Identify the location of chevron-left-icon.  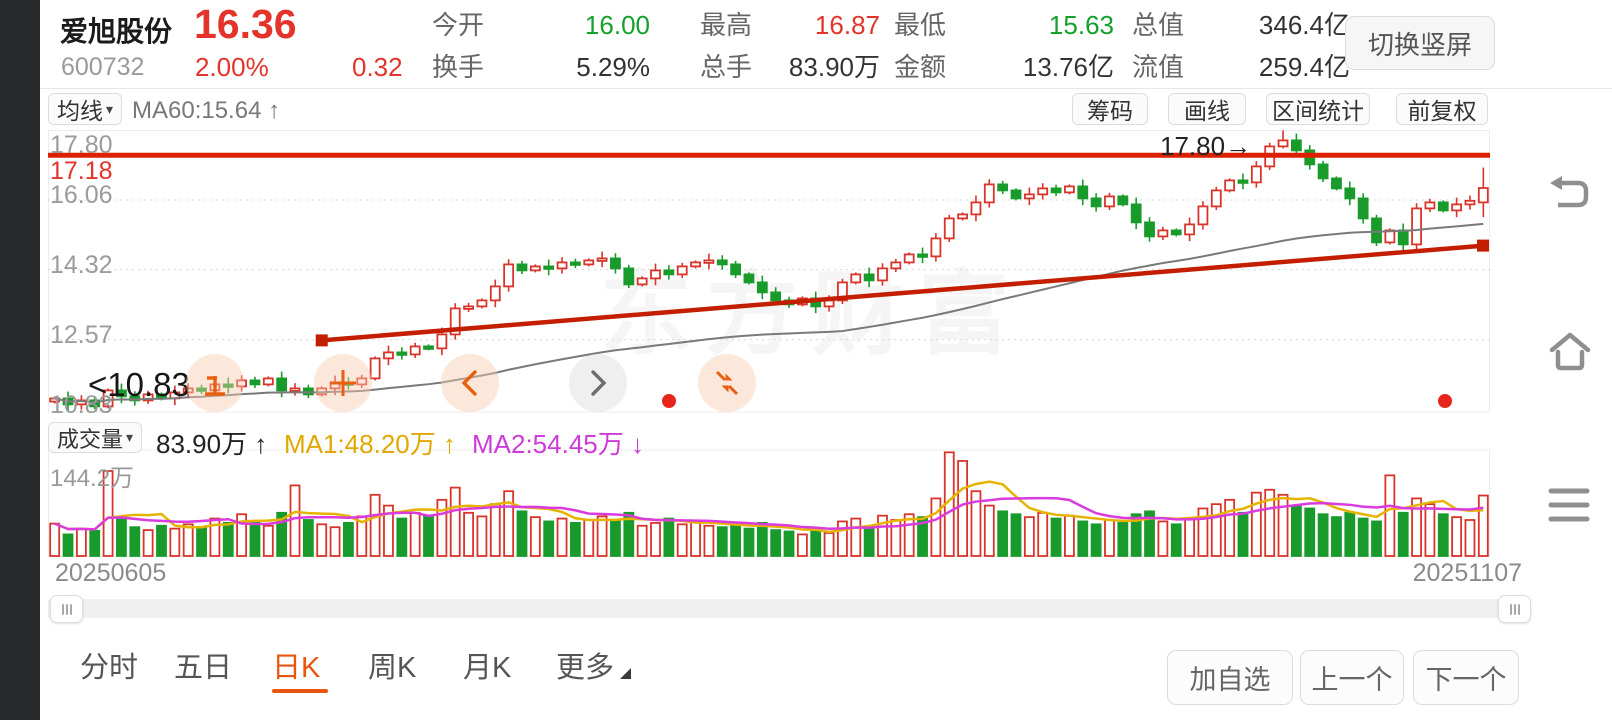
(469, 383).